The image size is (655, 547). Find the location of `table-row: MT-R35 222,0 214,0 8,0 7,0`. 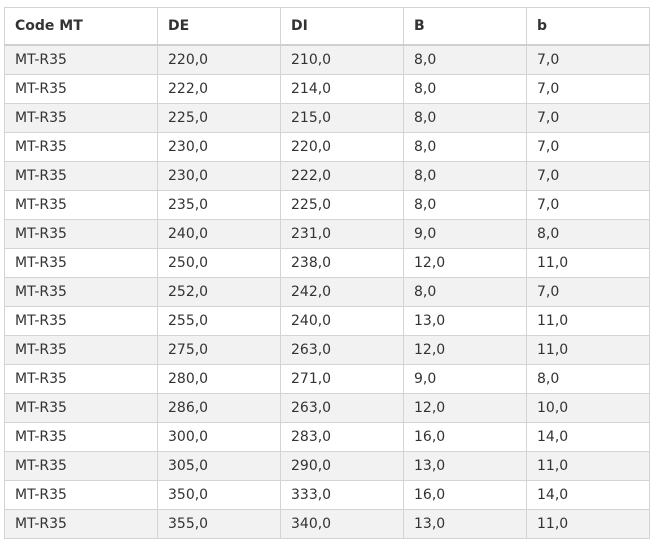

table-row: MT-R35 222,0 214,0 8,0 7,0 is located at coordinates (327, 89).